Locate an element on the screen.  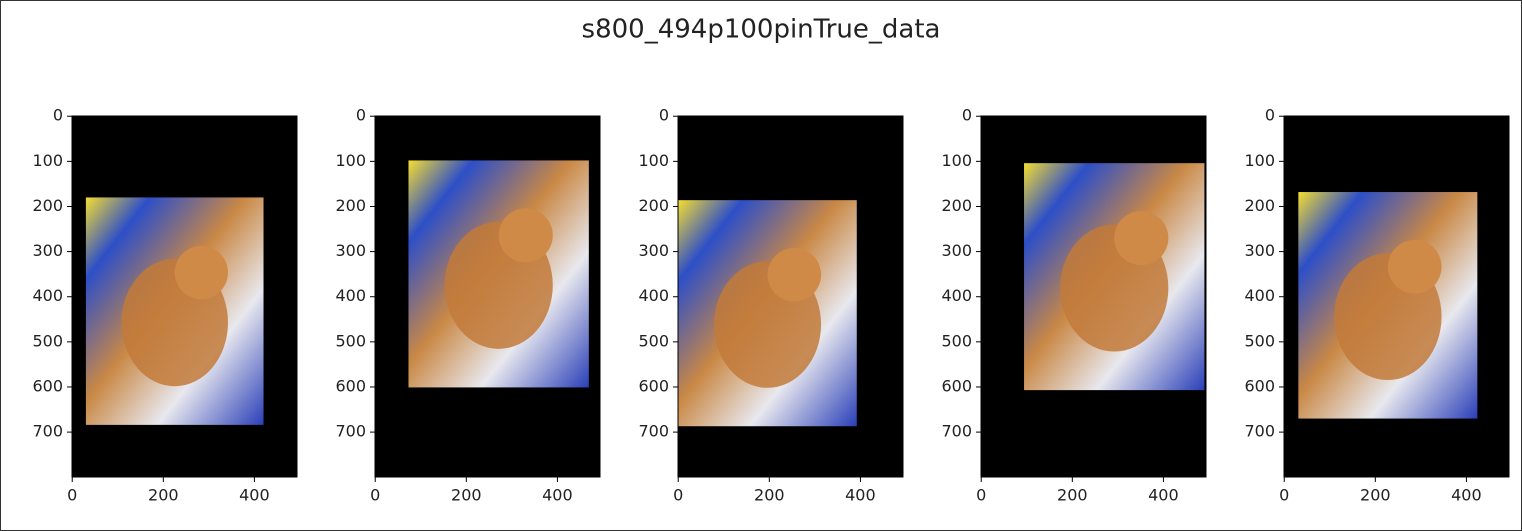
figure-title: s800_494p100pinTrue_data is located at coordinates (761, 30).